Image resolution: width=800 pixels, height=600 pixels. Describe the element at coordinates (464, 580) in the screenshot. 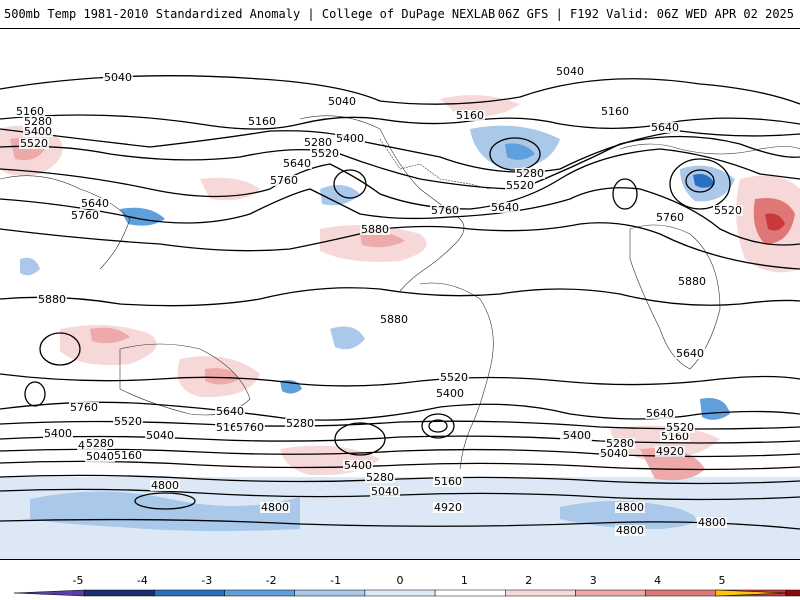

I see `colorbar-tick-label: 1` at that location.